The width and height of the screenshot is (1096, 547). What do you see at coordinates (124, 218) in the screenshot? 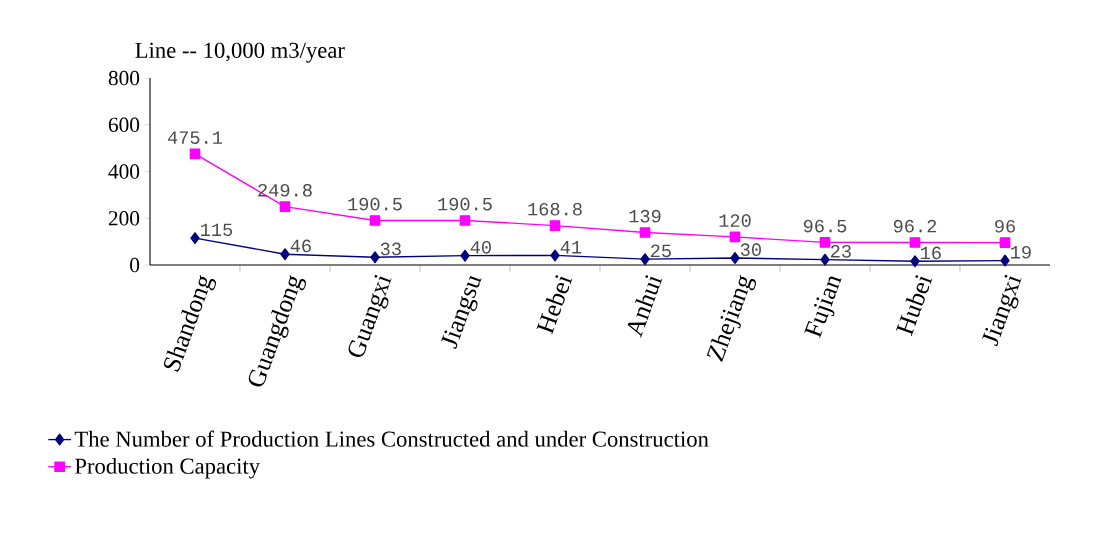
I see `y-tick-label: 200` at bounding box center [124, 218].